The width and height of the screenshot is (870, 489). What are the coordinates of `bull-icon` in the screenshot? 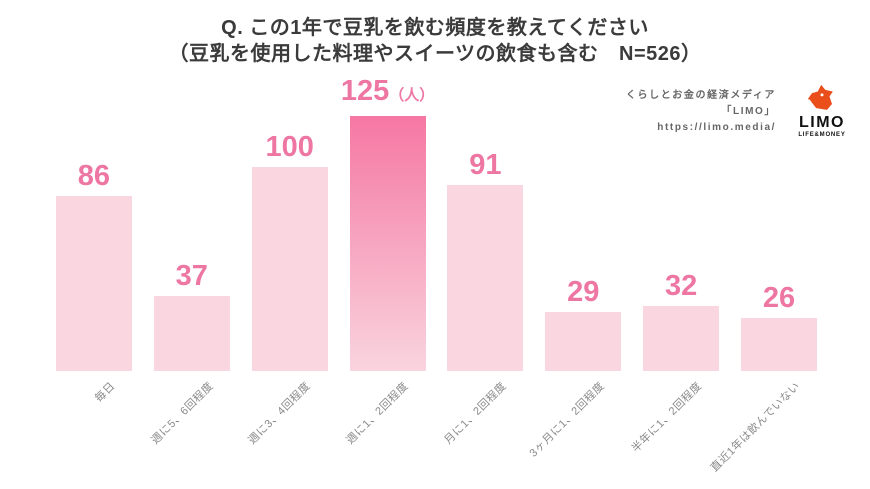 It's located at (820, 97).